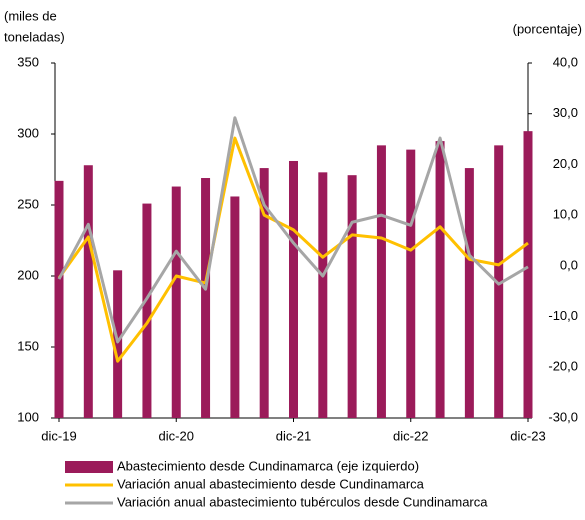 The width and height of the screenshot is (585, 520). What do you see at coordinates (563, 366) in the screenshot?
I see `y2-tick-label: -20,0` at bounding box center [563, 366].